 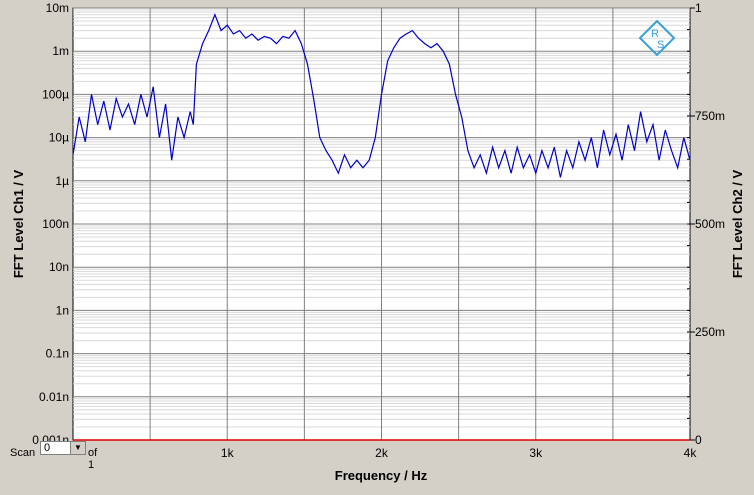 I want to click on y-left-tick-label: 10m, so click(x=57, y=8).